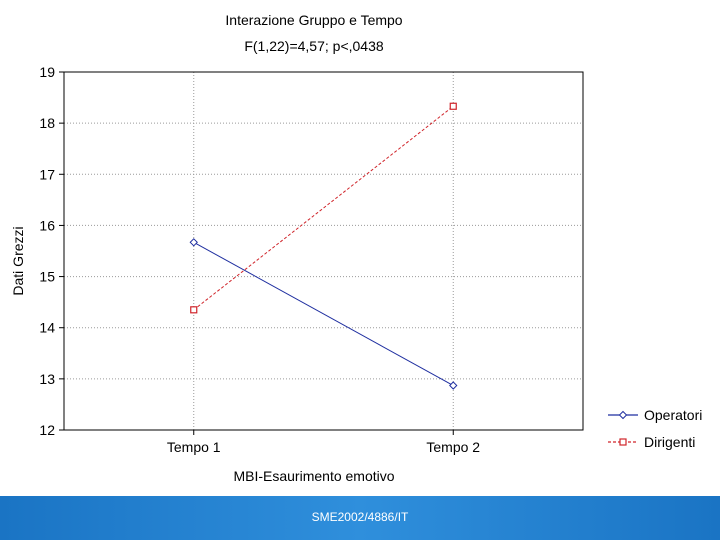 This screenshot has width=720, height=540. Describe the element at coordinates (323, 313) in the screenshot. I see `series-line-operatori` at that location.